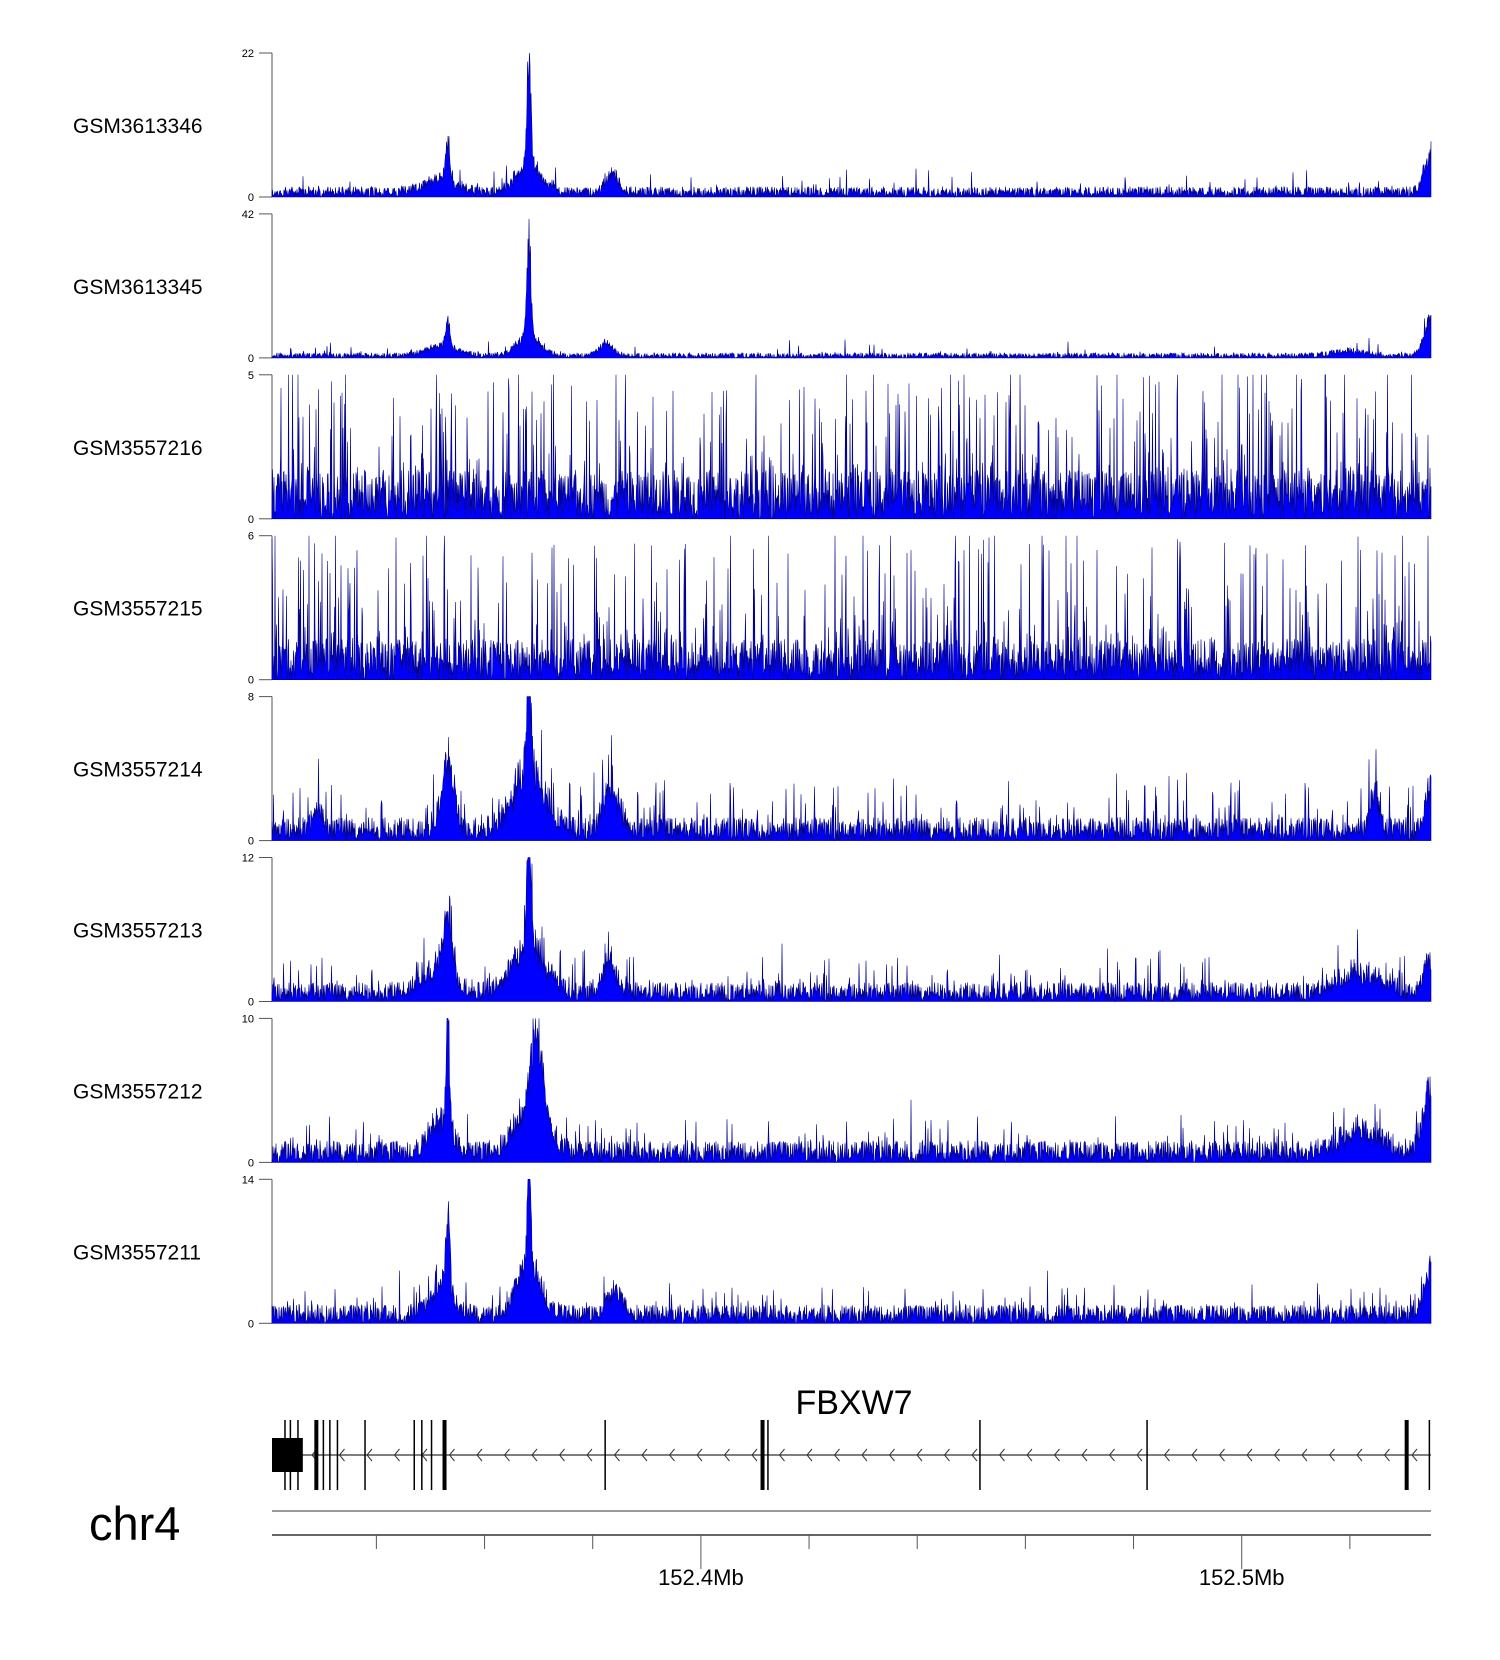 The width and height of the screenshot is (1500, 1660). What do you see at coordinates (138, 287) in the screenshot?
I see `track-label: GSM3613345` at bounding box center [138, 287].